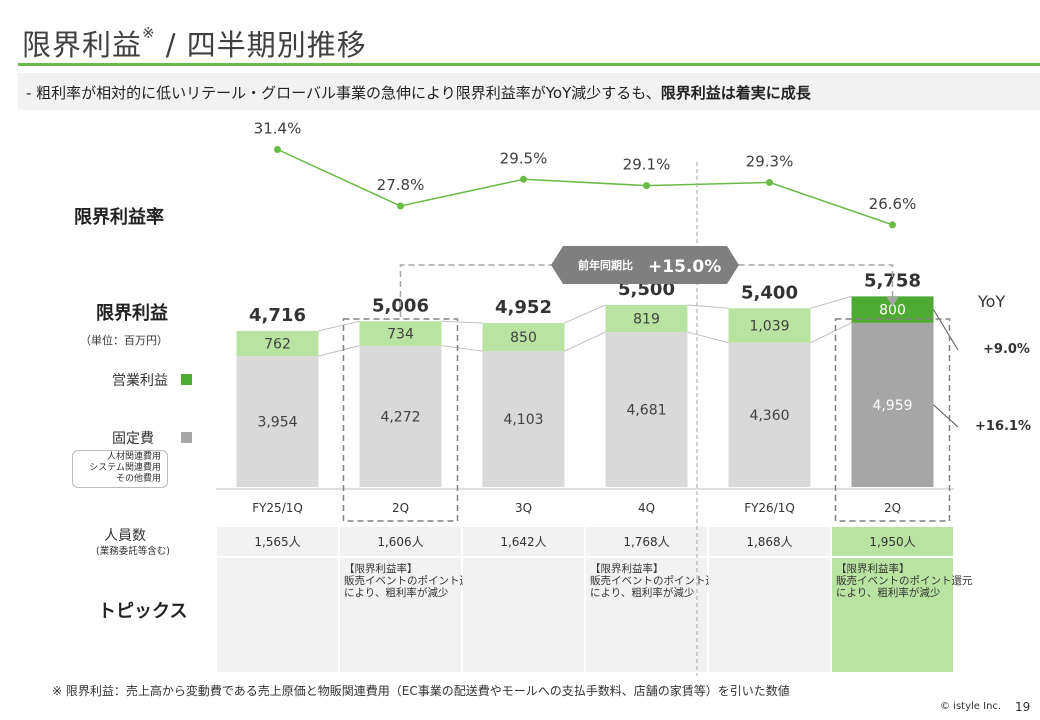  Describe the element at coordinates (186, 379) in the screenshot. I see `legend-operating-swatch` at that location.